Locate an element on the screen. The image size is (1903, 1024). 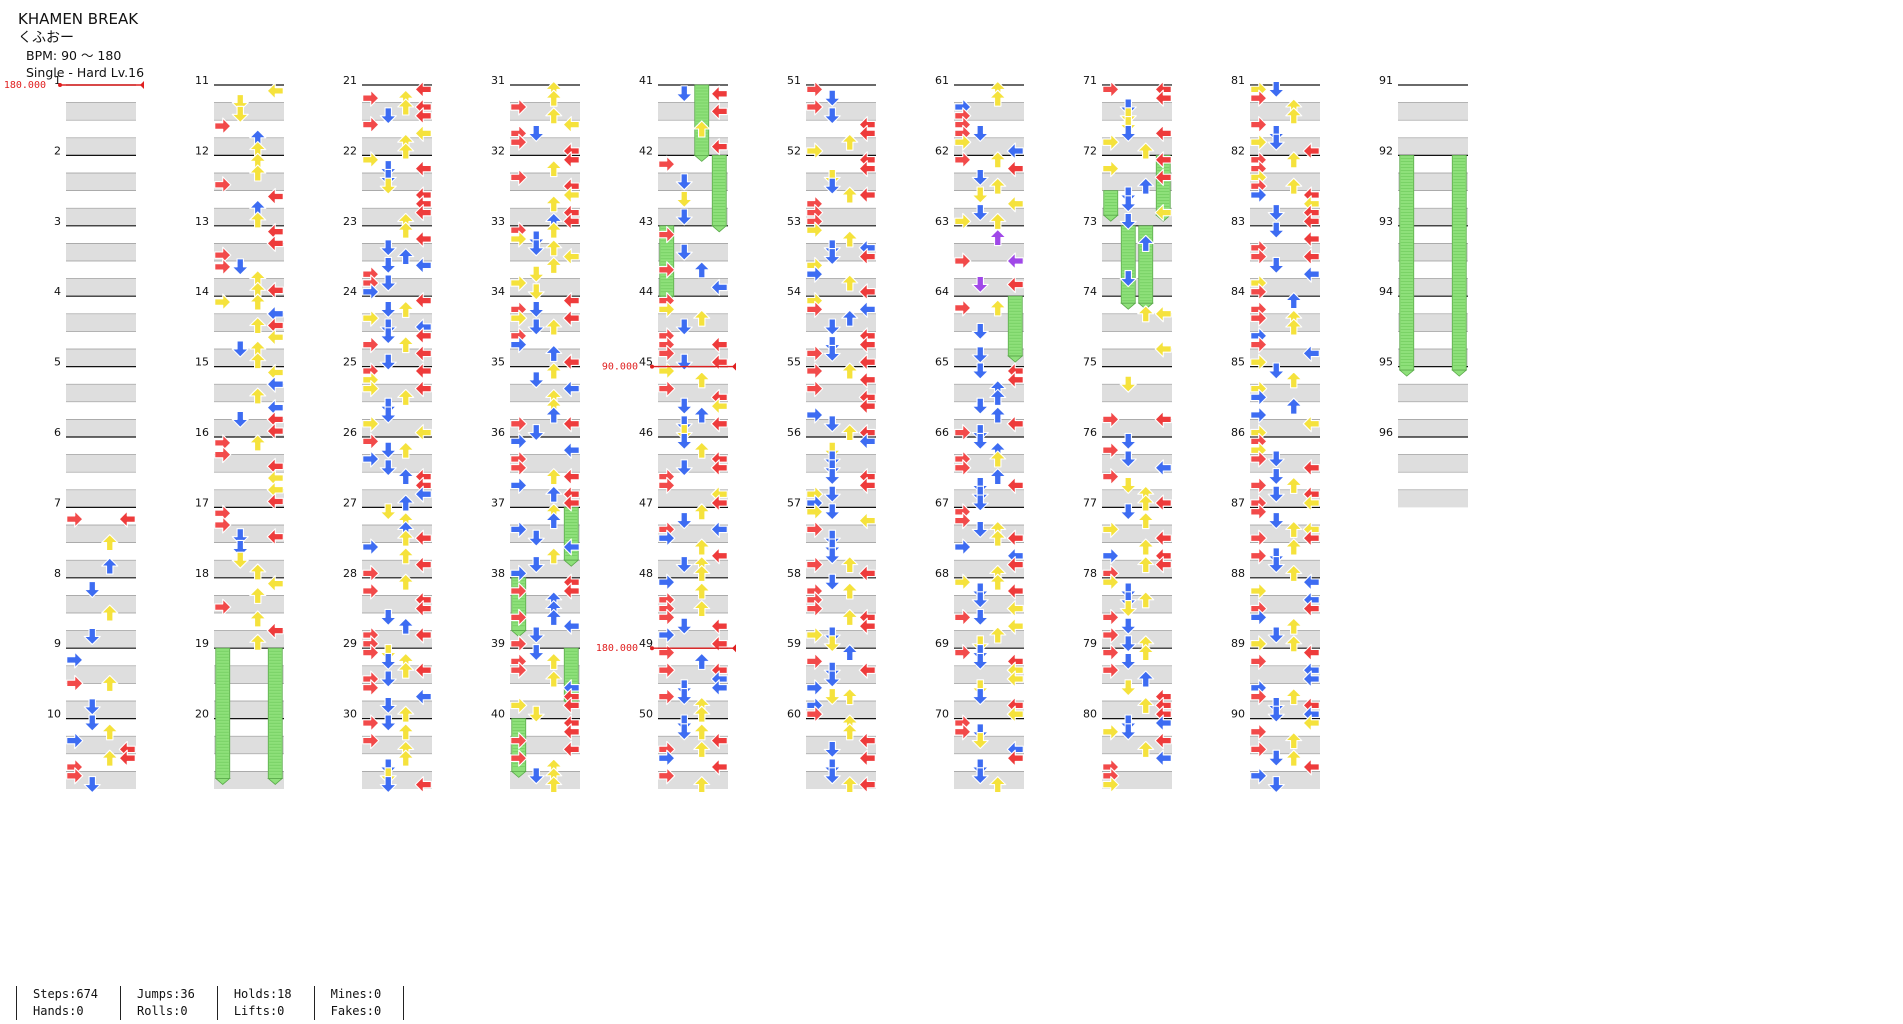
measure-number: 65 is located at coordinates (942, 362).